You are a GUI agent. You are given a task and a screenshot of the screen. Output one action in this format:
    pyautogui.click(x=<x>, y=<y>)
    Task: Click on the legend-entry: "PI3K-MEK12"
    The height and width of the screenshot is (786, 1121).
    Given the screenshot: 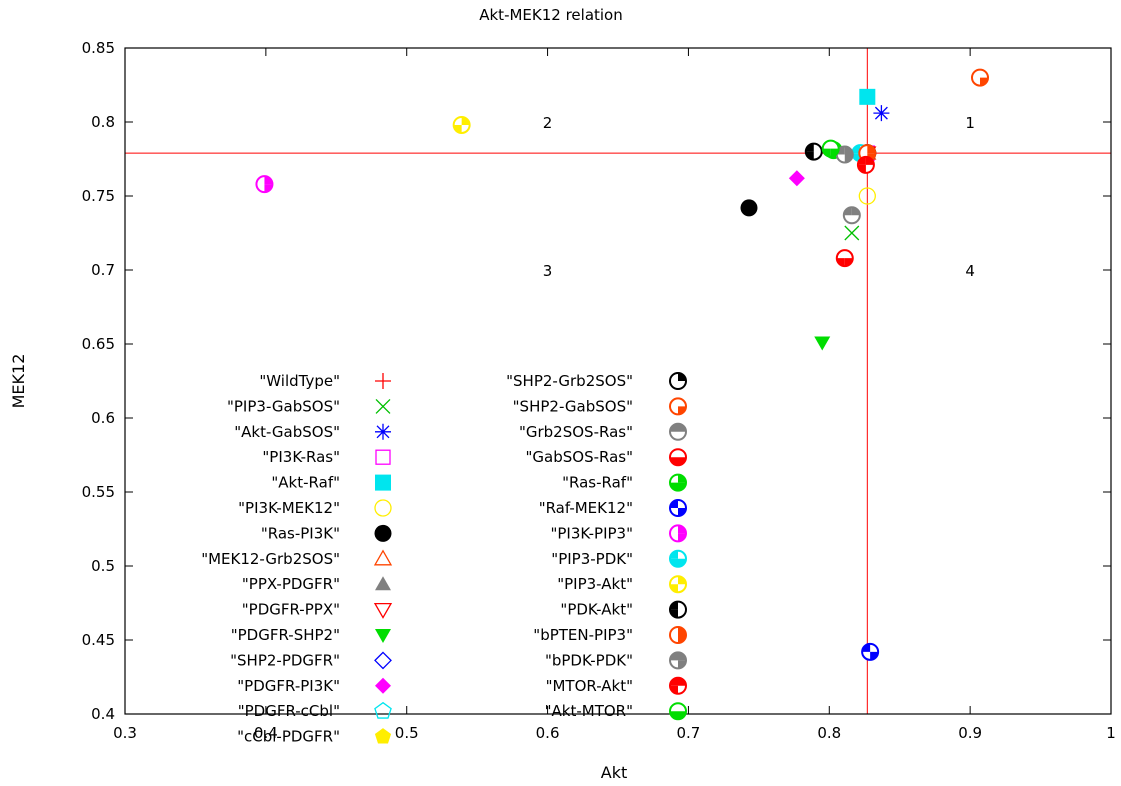 What is the action you would take?
    pyautogui.click(x=315, y=508)
    